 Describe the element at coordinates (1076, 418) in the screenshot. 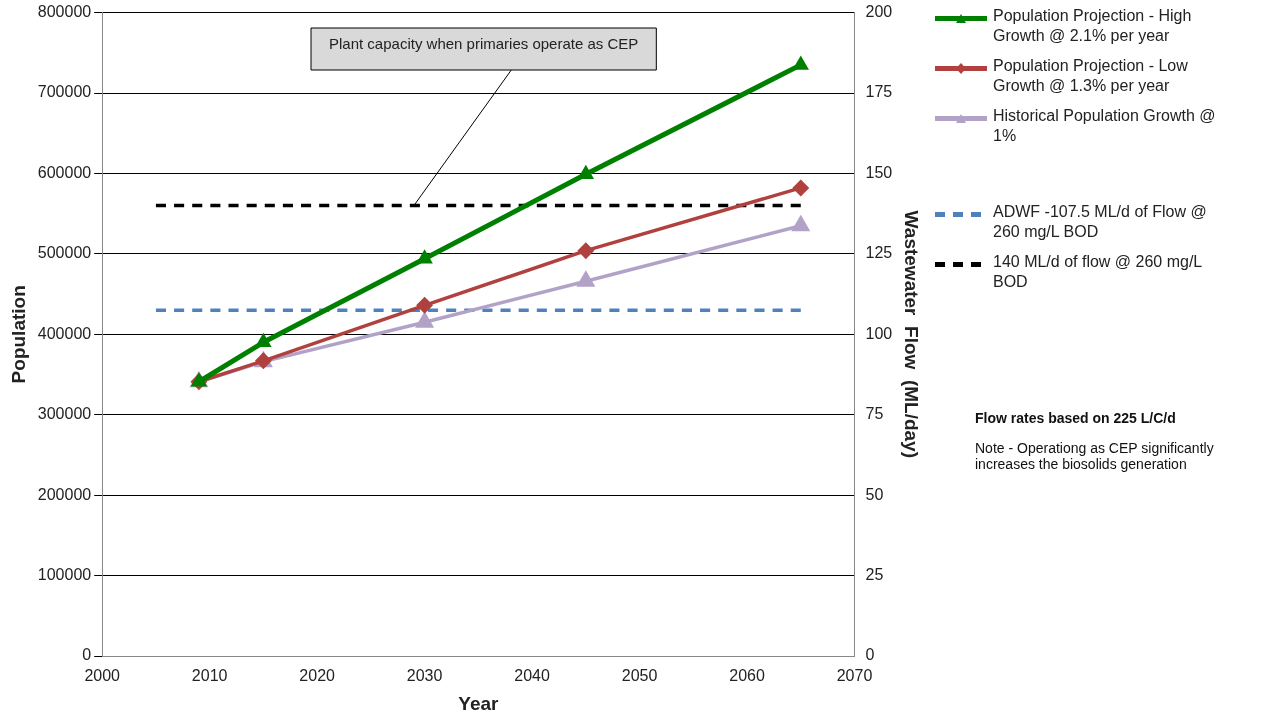

I see `text: Flow rates based on 225 L/C/d` at that location.